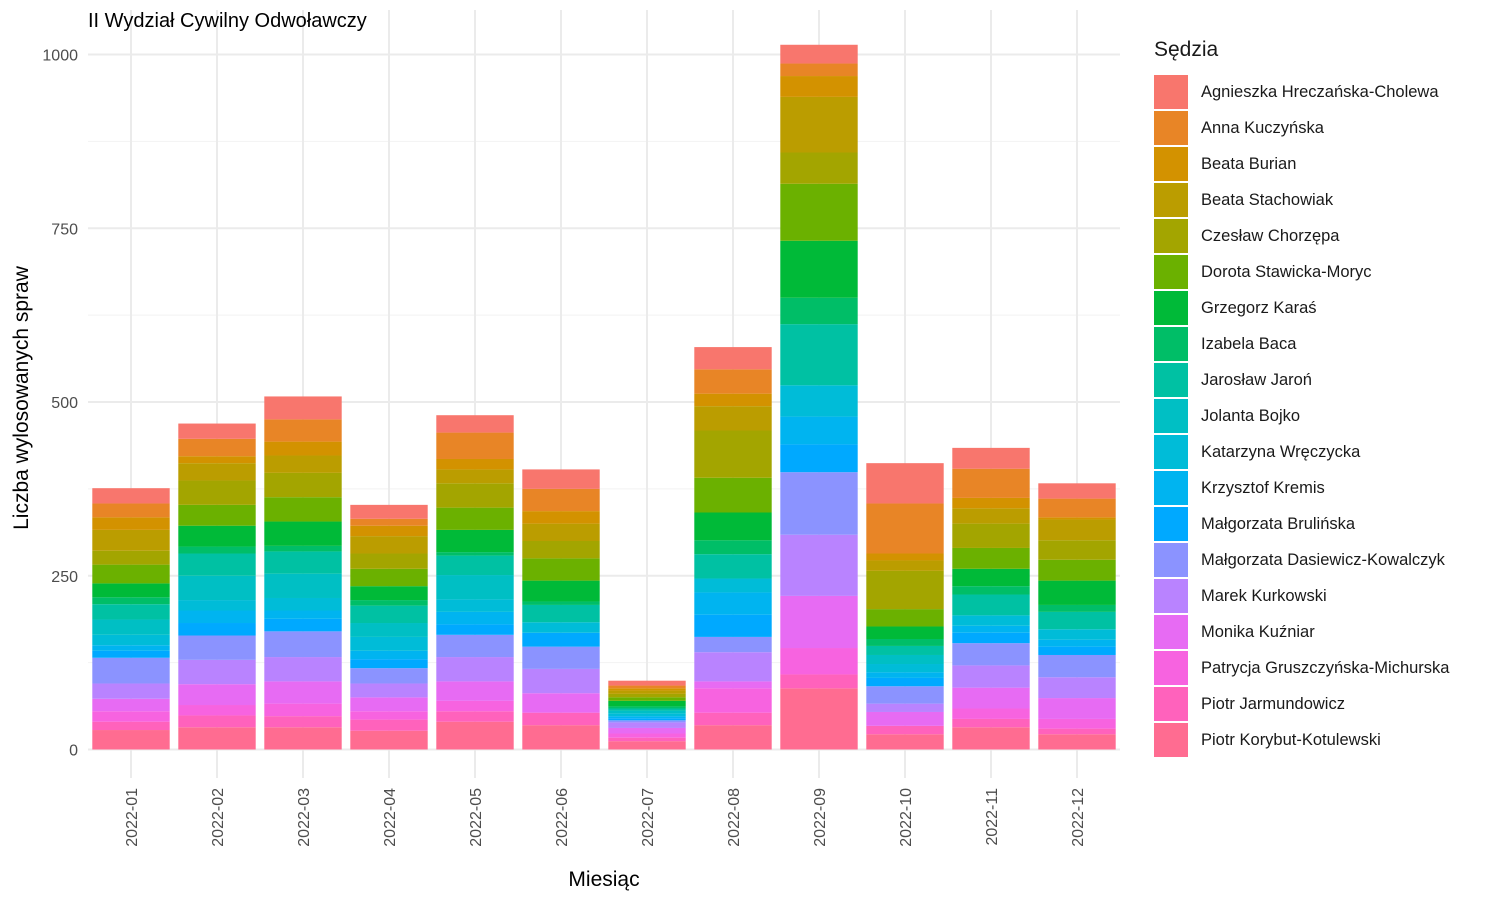 Image resolution: width=1500 pixels, height=900 pixels. I want to click on legend-label: Beata Burian, so click(1249, 163).